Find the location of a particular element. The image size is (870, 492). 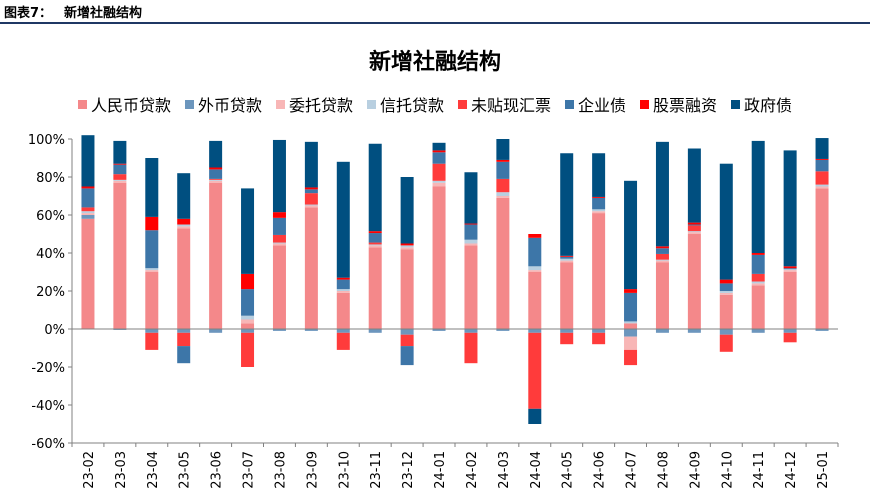

x-tick-label: 24-03 is located at coordinates (504, 470).